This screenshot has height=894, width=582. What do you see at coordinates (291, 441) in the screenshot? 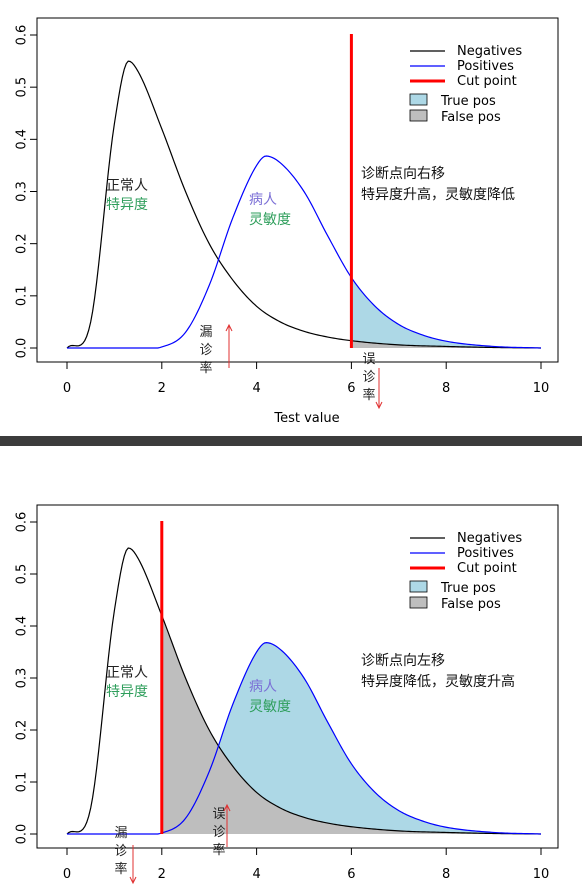
I see `panel-divider` at bounding box center [291, 441].